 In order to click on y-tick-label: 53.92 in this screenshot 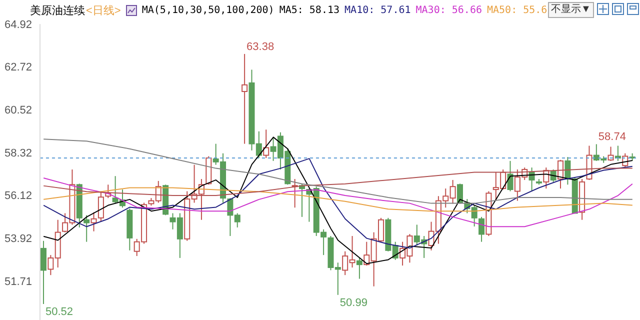, I will do `click(18, 238)`.